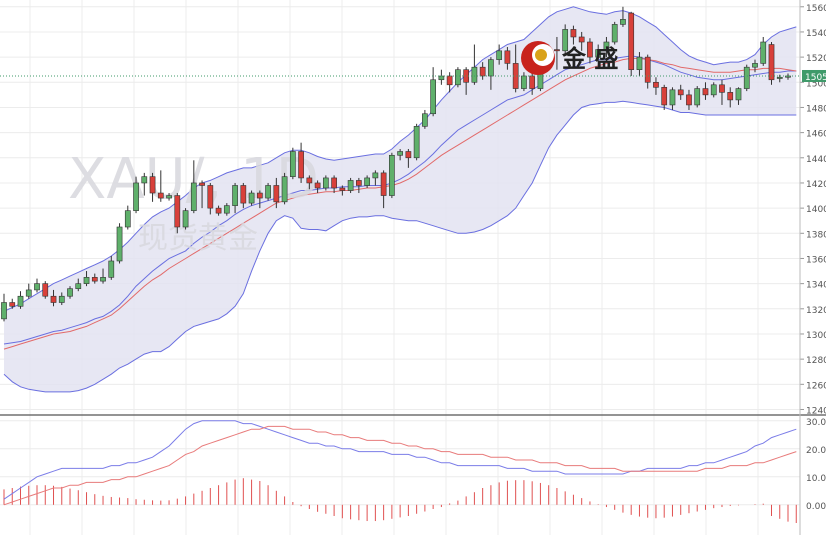 This screenshot has height=540, width=826. Describe the element at coordinates (400, 465) in the screenshot. I see `signal-line` at that location.